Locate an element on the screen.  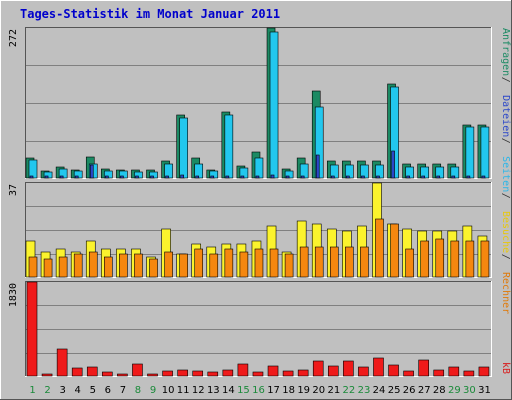
x-tick-label: 22 is located at coordinates (349, 390).